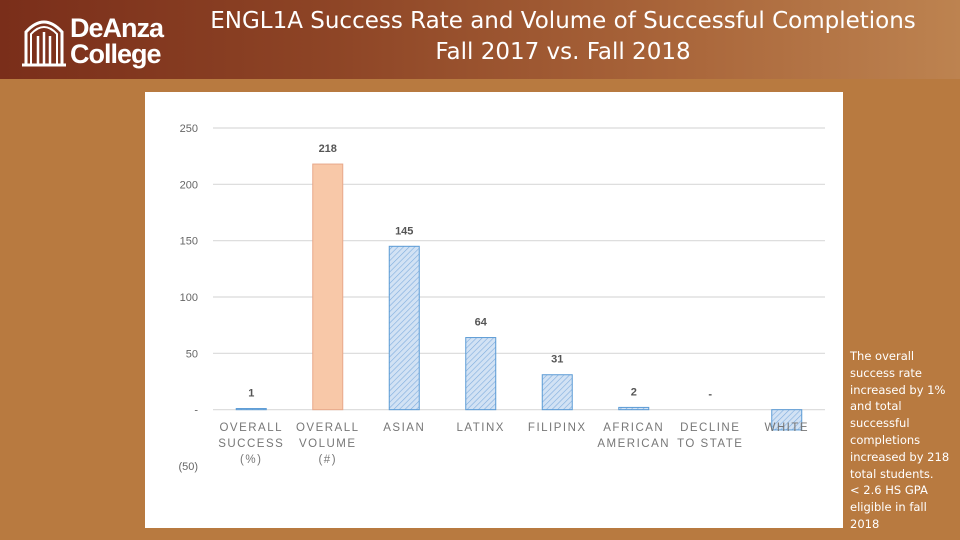  I want to click on y-tick-label: (50), so click(188, 467).